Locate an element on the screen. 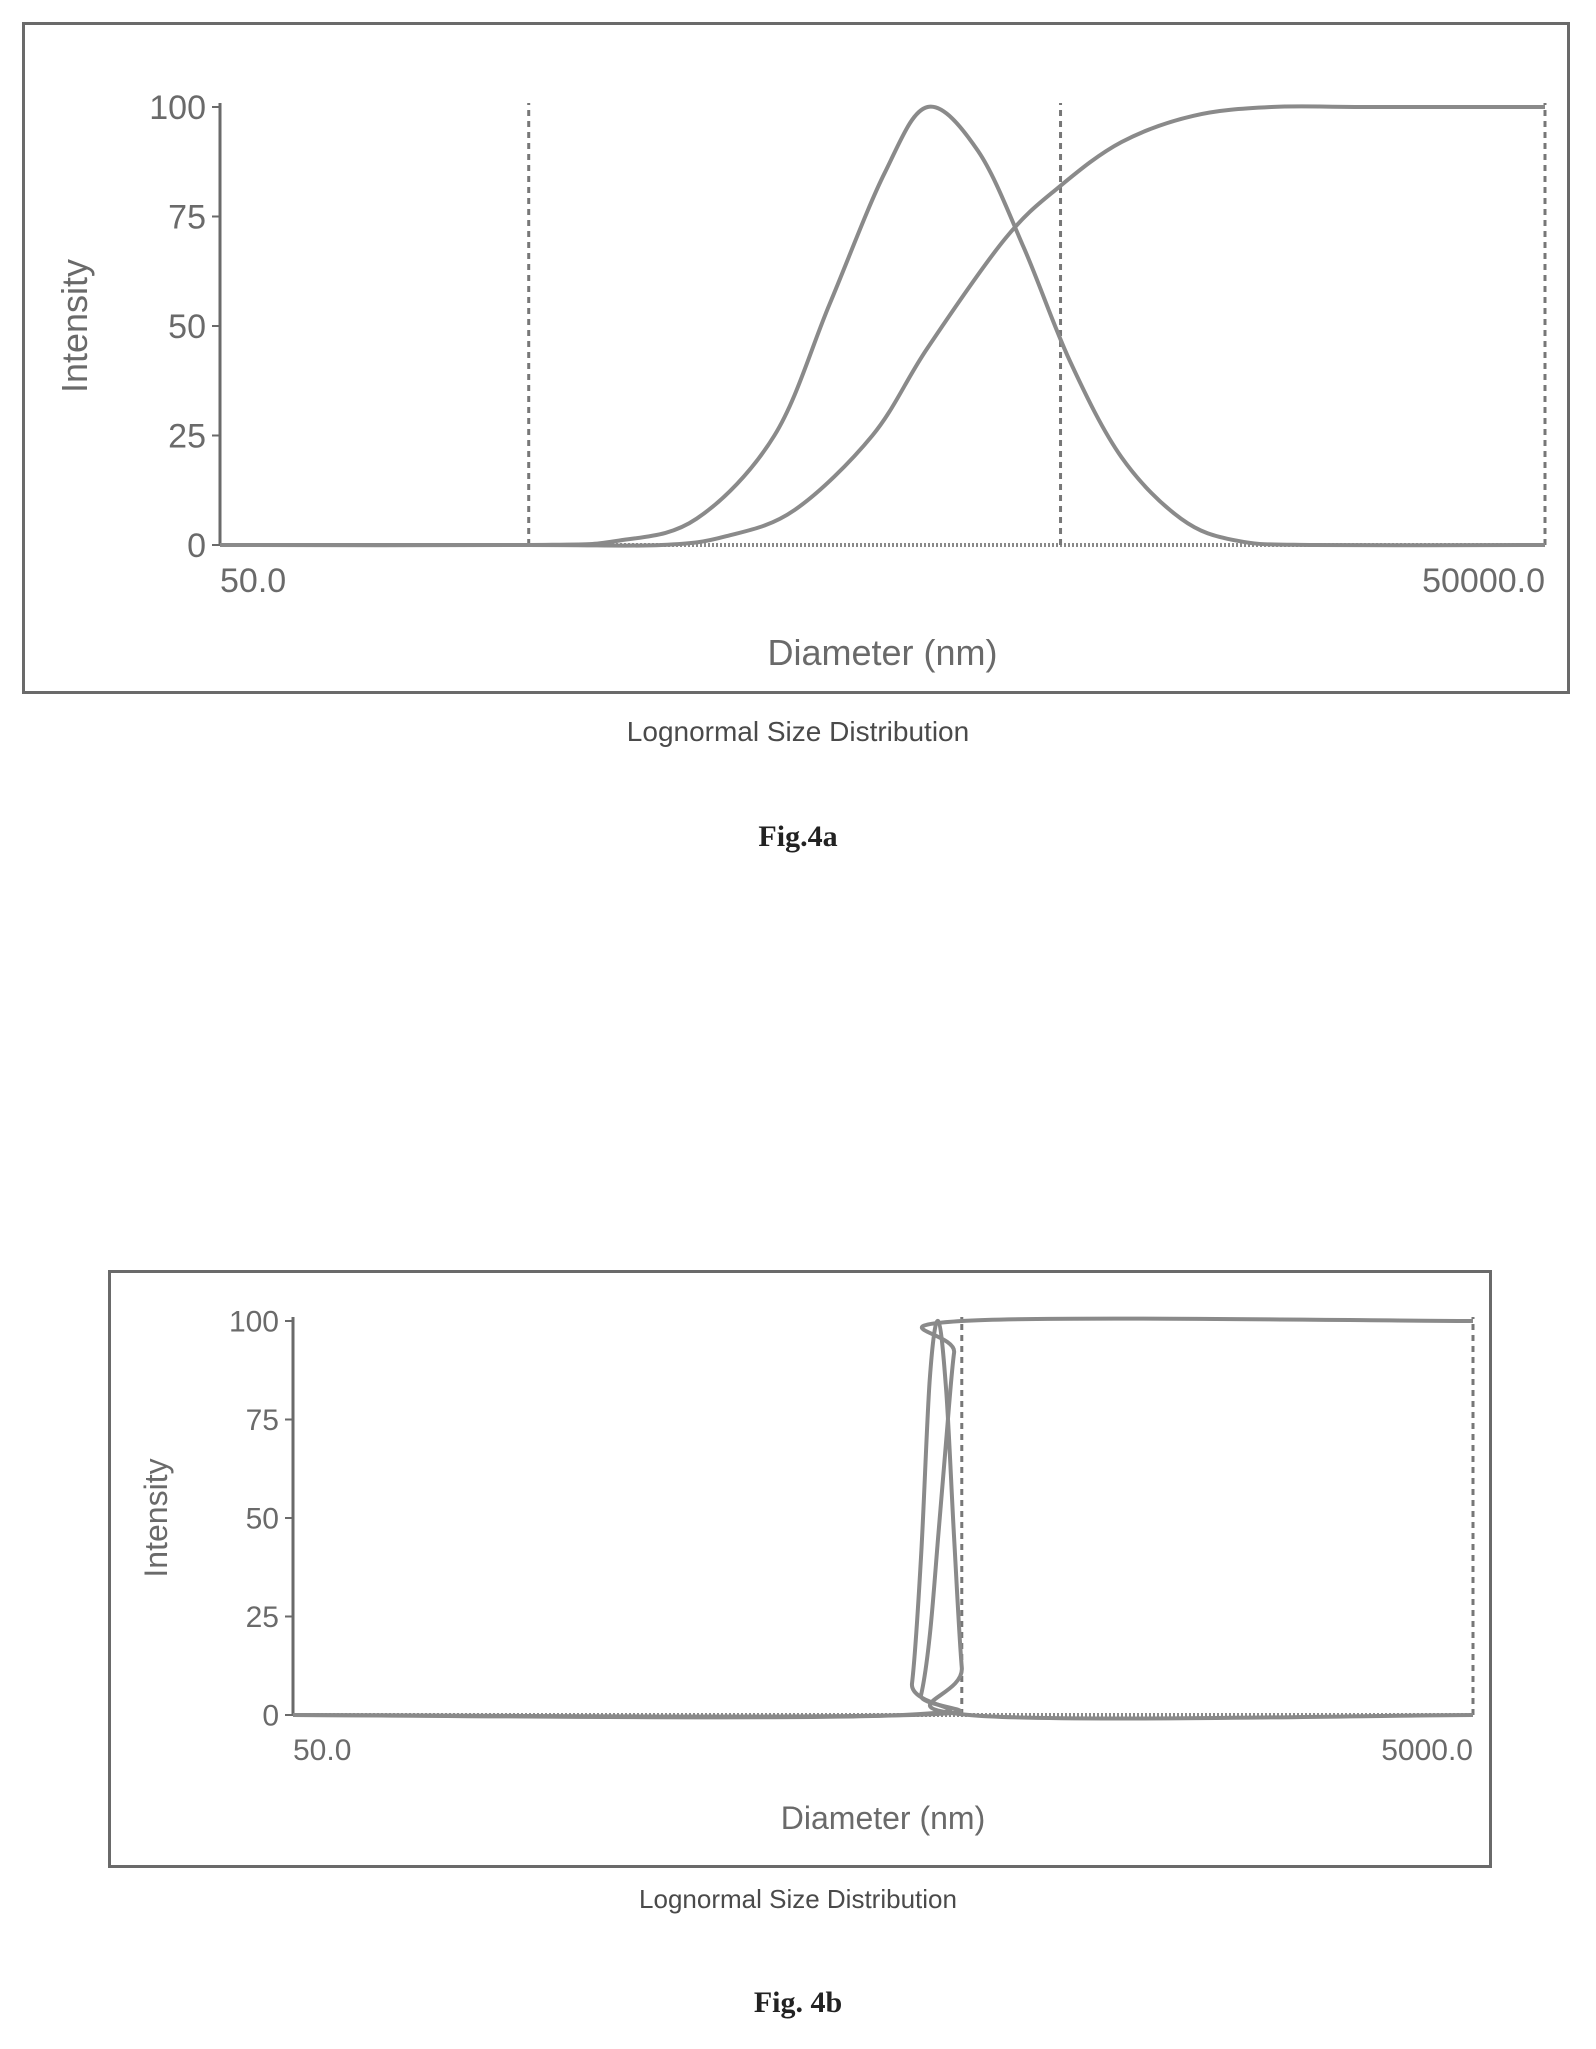 The height and width of the screenshot is (2049, 1596). x-axis-label-4a: Diameter (nm) is located at coordinates (882, 652).